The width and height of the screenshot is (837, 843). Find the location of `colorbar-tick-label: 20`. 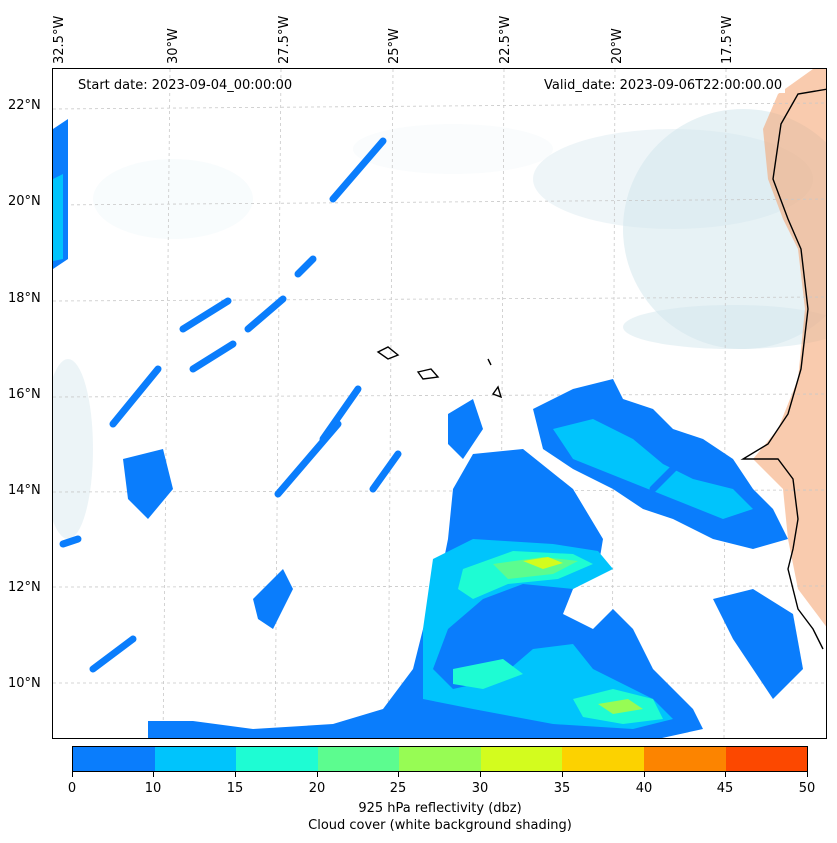

colorbar-tick-label: 20 is located at coordinates (317, 788).